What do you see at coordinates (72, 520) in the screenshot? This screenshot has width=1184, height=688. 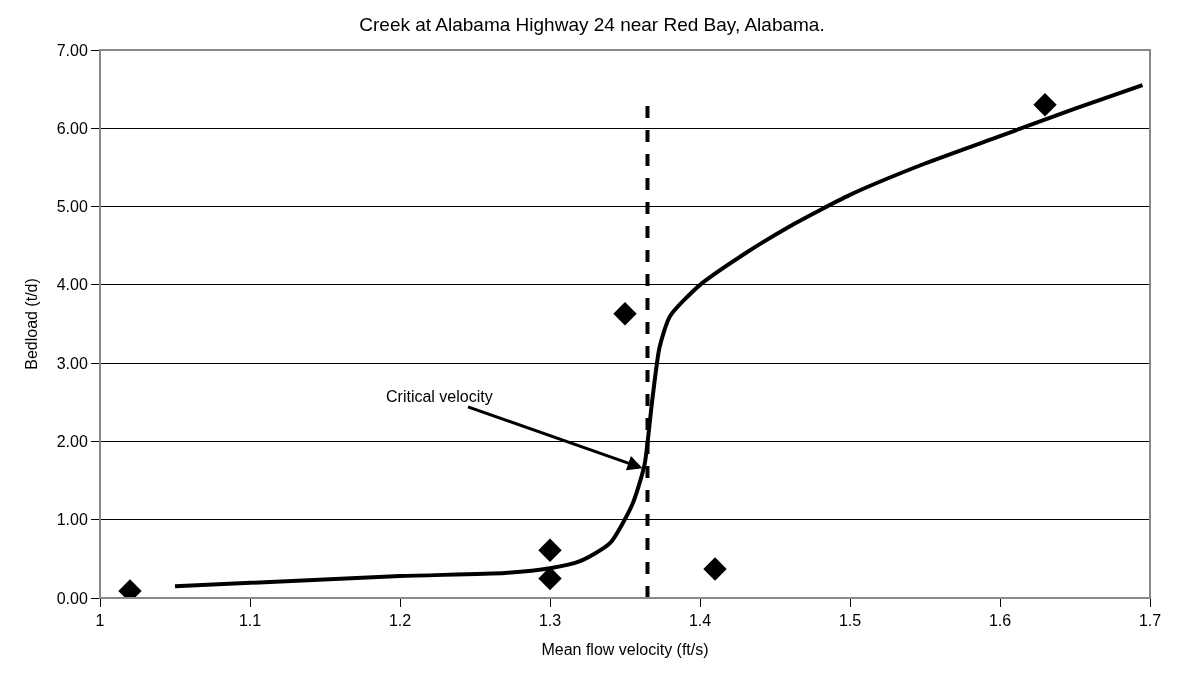 I see `y-tick-label: 1.00` at bounding box center [72, 520].